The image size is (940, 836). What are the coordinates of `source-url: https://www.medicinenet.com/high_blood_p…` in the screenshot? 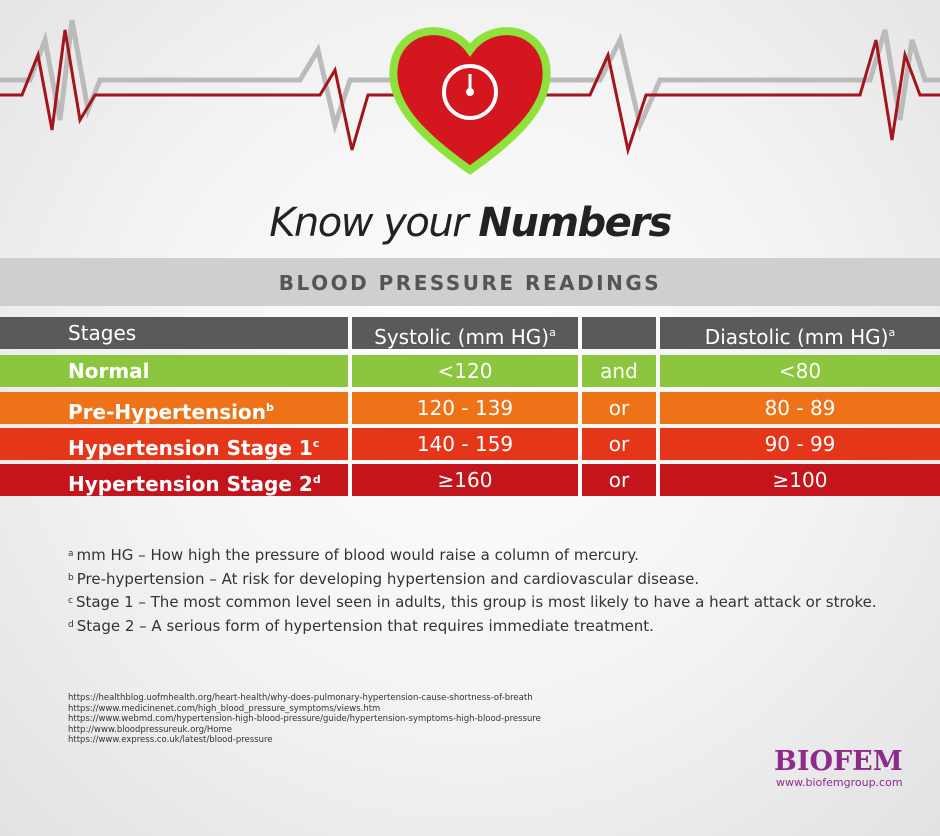 It's located at (224, 708).